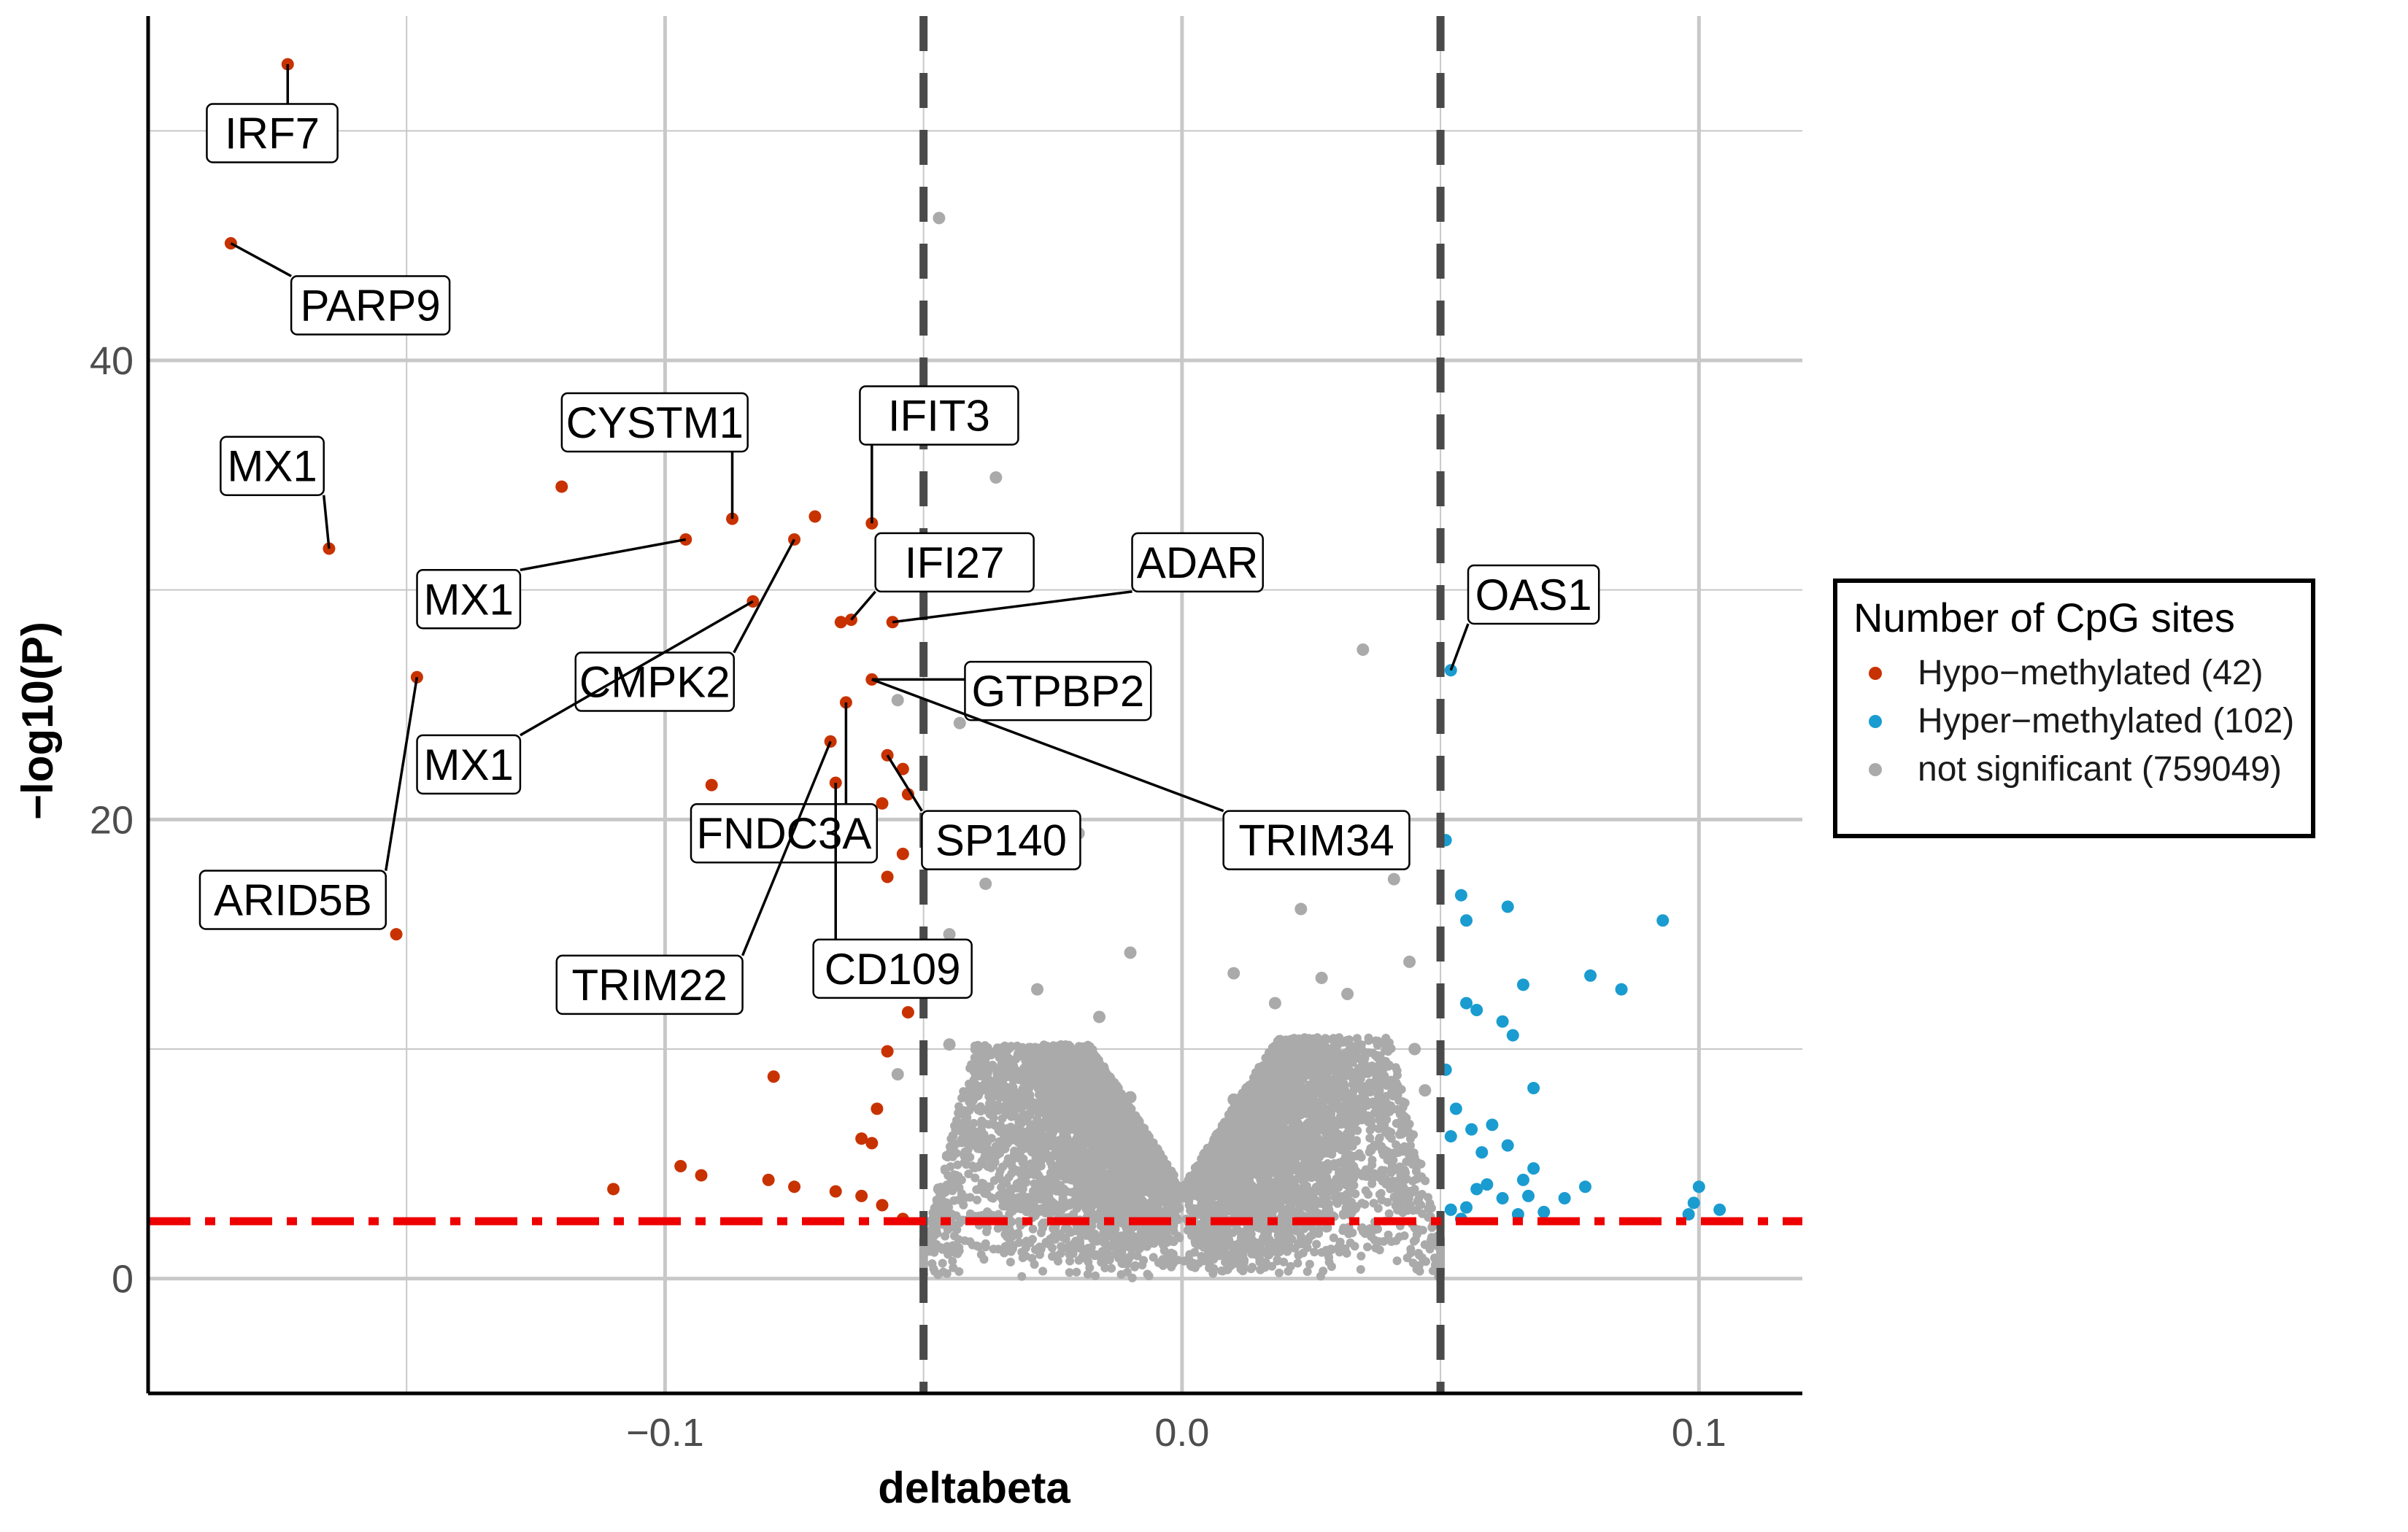 This screenshot has height=1532, width=2408. I want to click on gene-label: OAS1, so click(1533, 594).